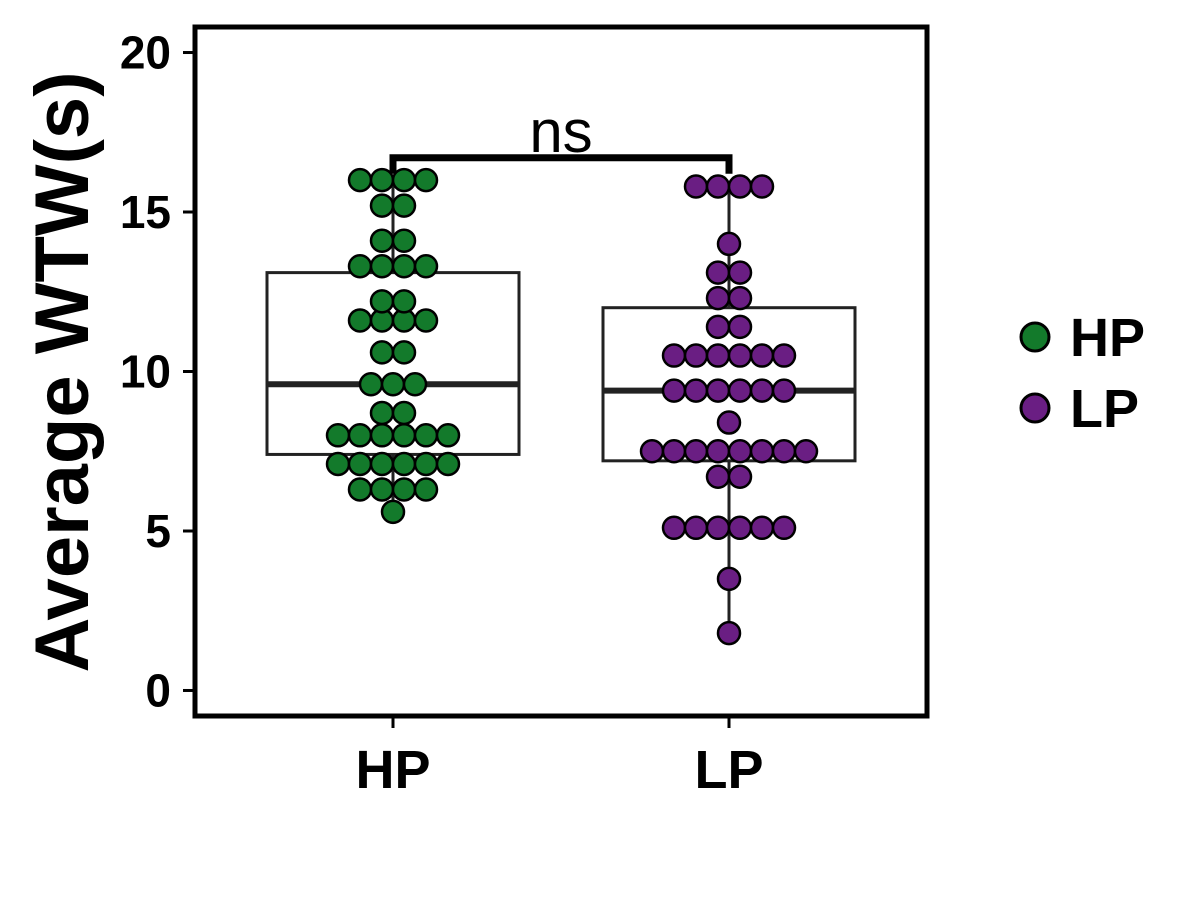 The width and height of the screenshot is (1200, 900). I want to click on legend-item-lp: LP, so click(1079, 409).